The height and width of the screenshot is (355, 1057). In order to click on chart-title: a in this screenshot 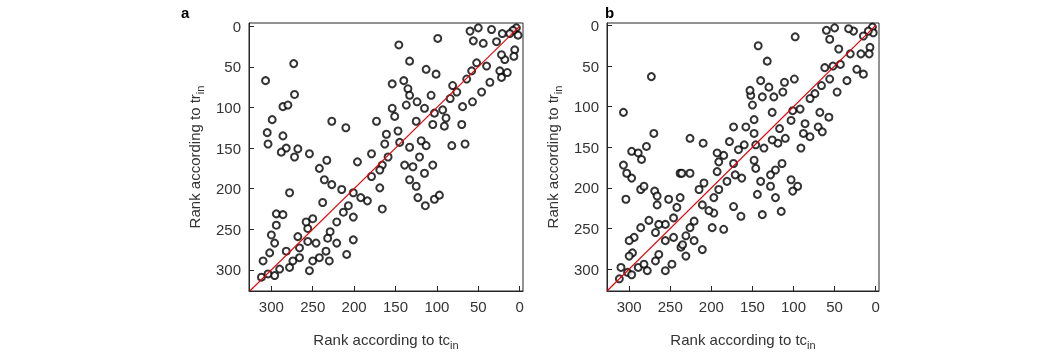, I will do `click(185, 12)`.